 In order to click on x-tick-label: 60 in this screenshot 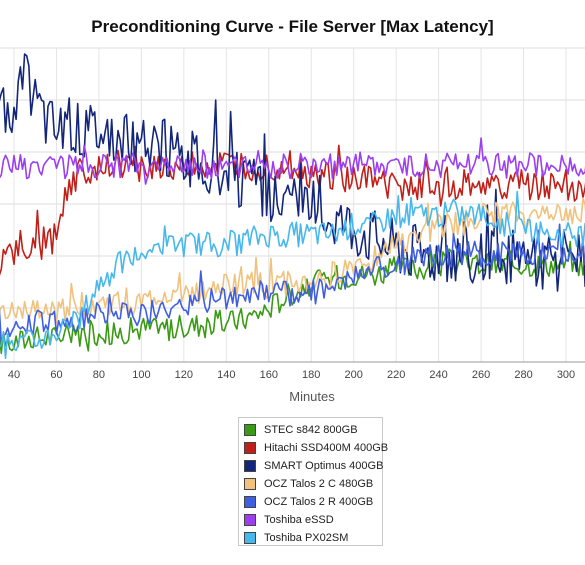, I will do `click(56, 375)`.